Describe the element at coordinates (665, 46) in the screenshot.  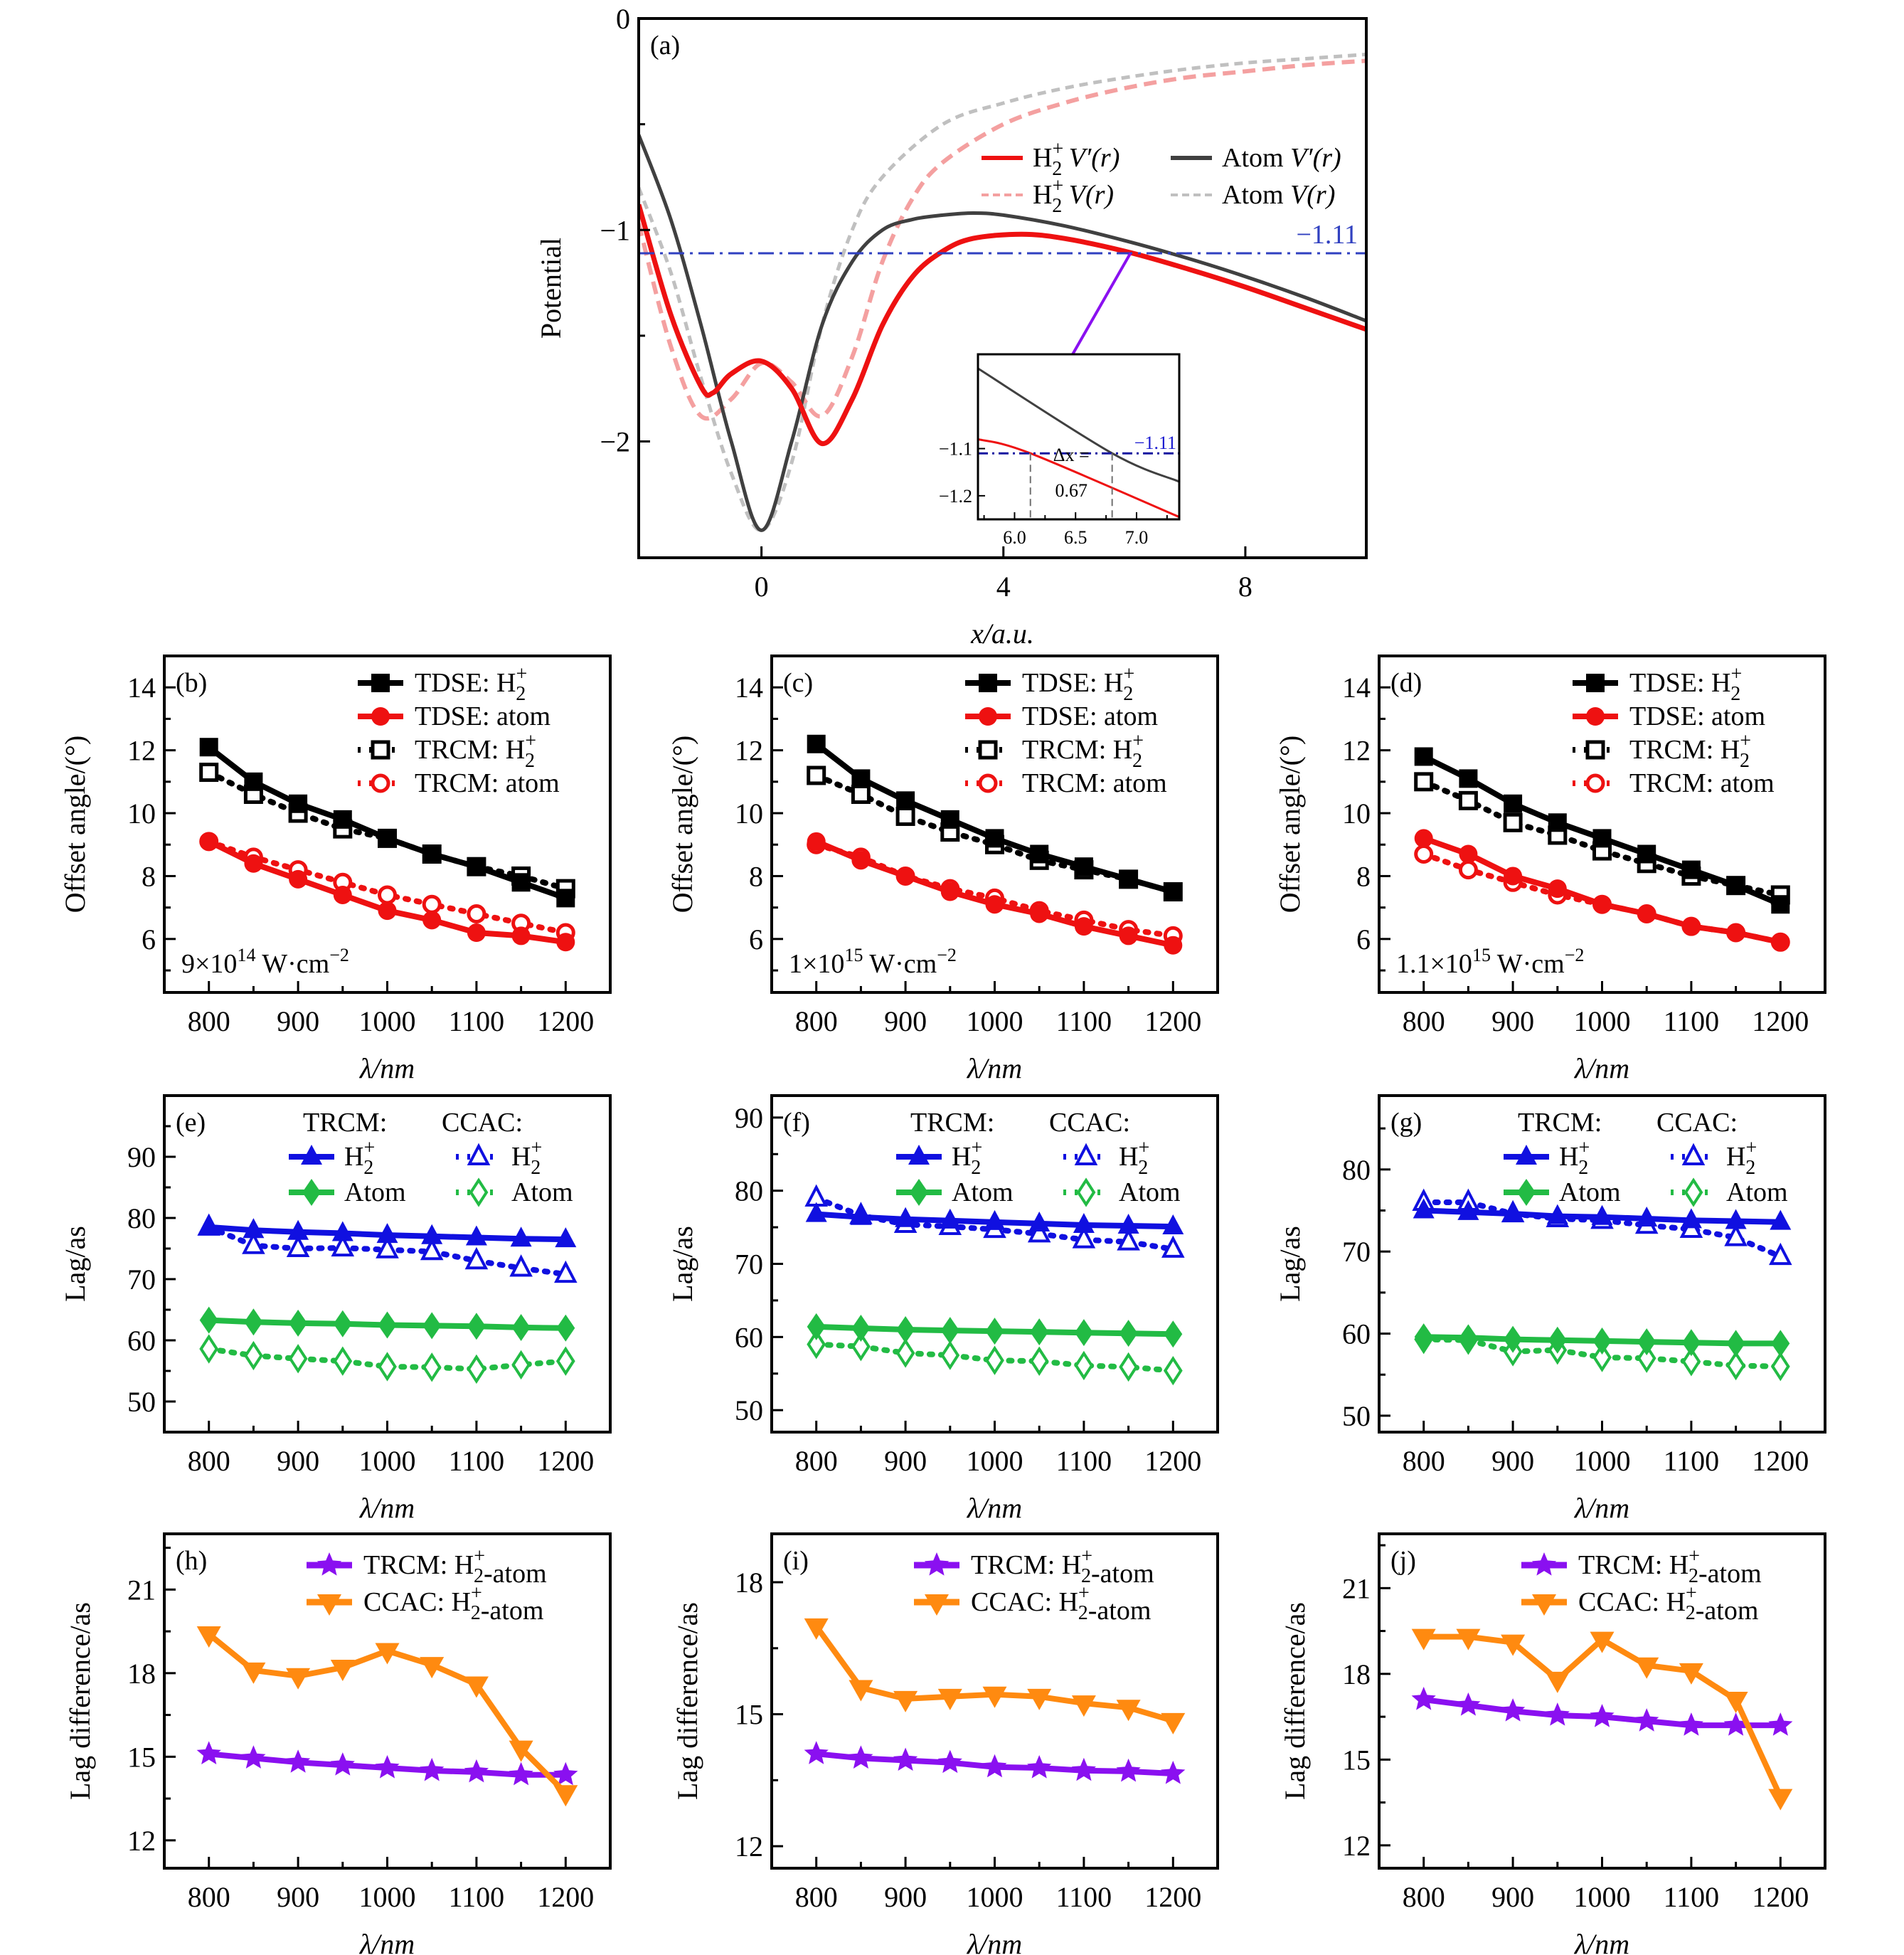
I see `panel-label: (a)` at that location.